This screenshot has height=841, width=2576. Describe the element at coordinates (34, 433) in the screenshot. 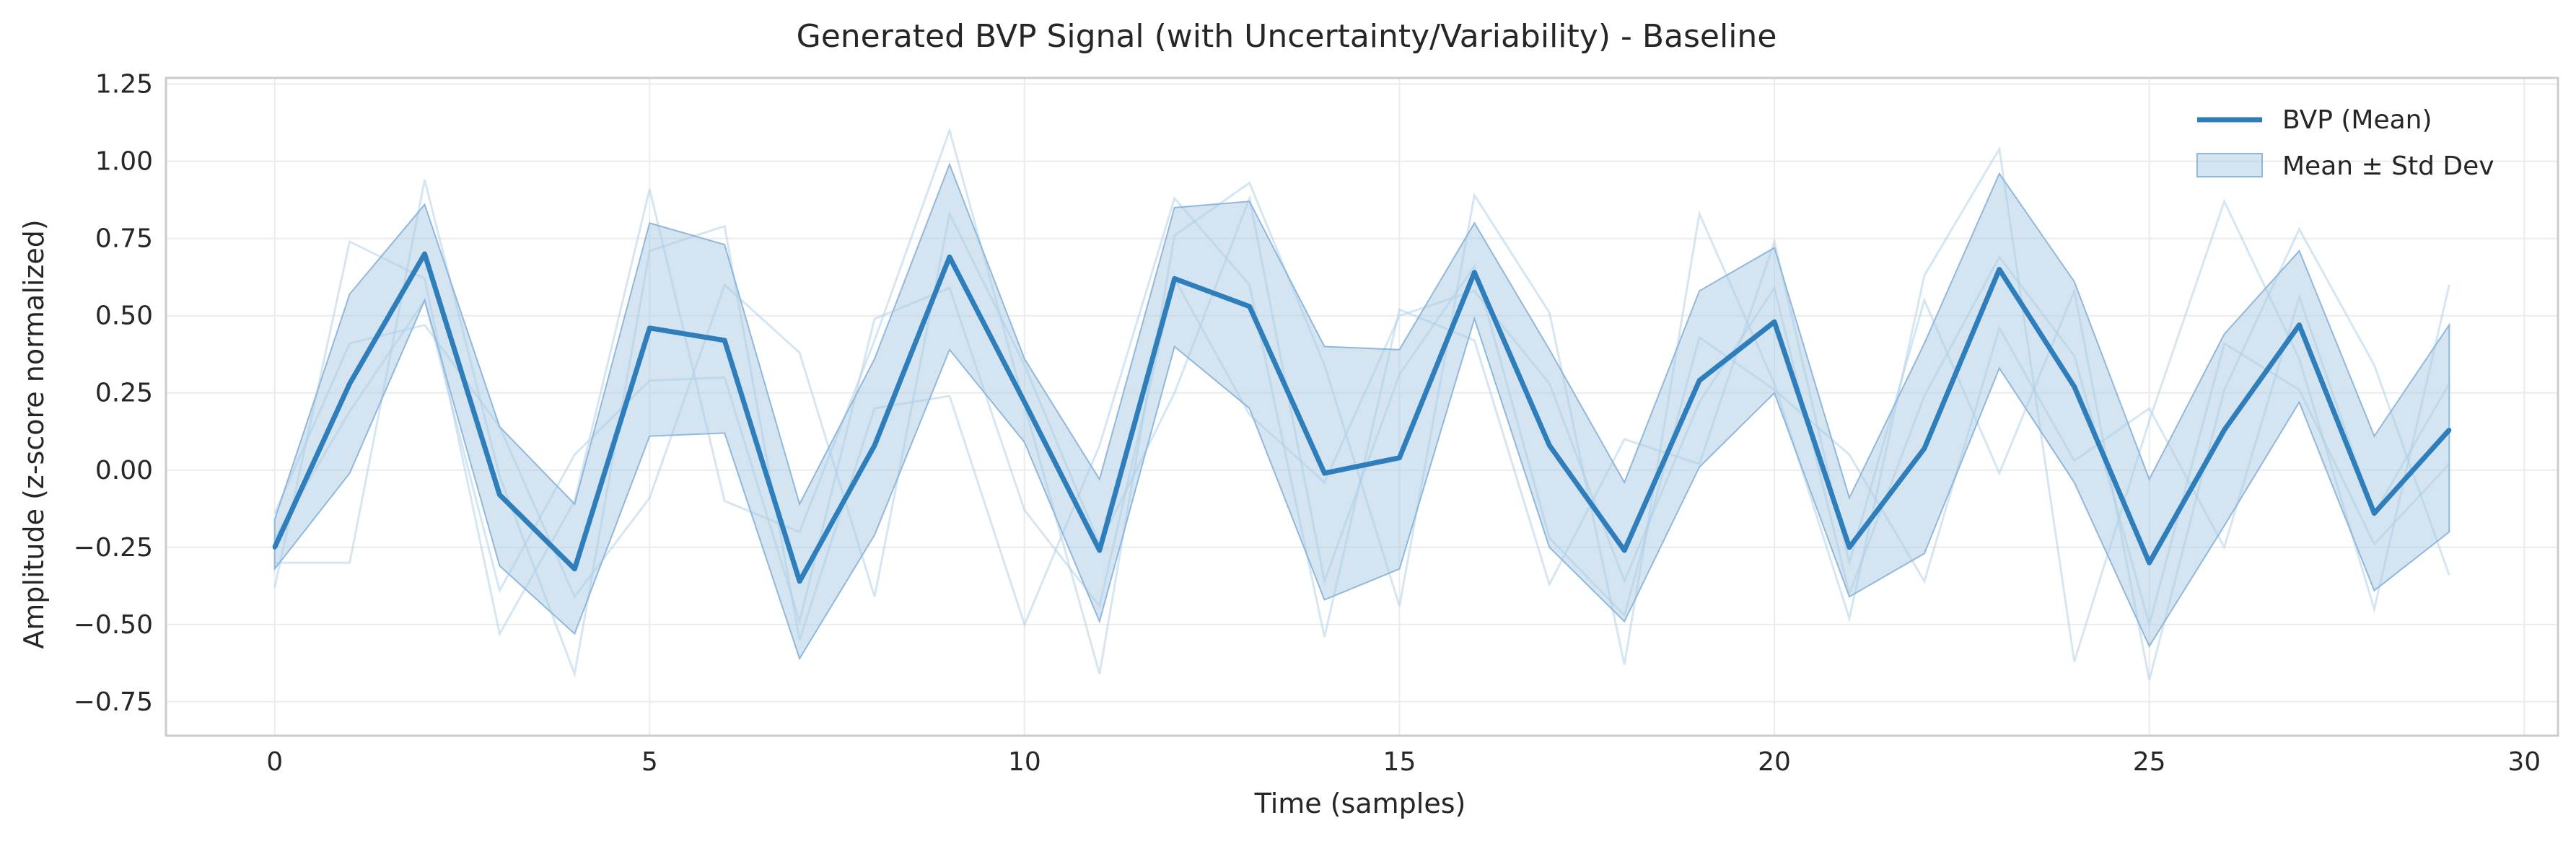

I see `y-axis-label: Amplitude (z-score normalized)` at that location.